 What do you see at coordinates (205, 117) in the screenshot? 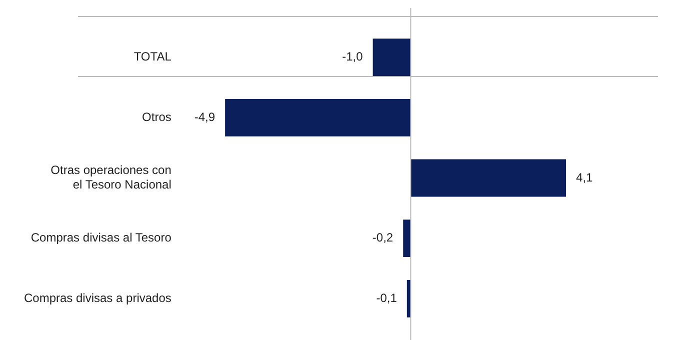
I see `data-label: -4,9` at bounding box center [205, 117].